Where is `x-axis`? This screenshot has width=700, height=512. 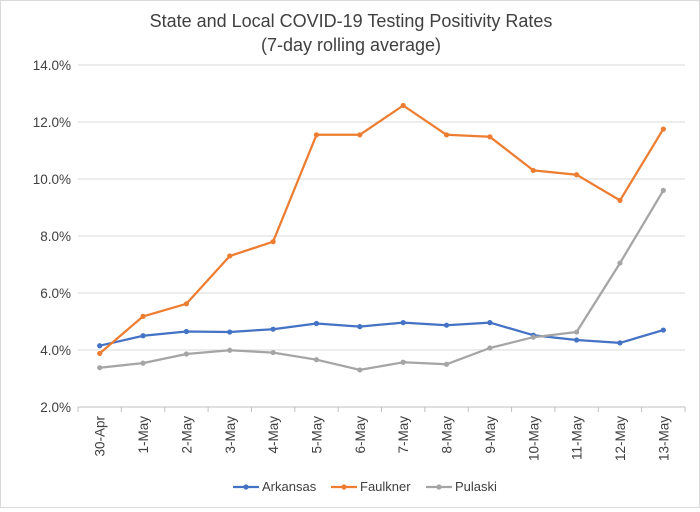
x-axis is located at coordinates (381, 409).